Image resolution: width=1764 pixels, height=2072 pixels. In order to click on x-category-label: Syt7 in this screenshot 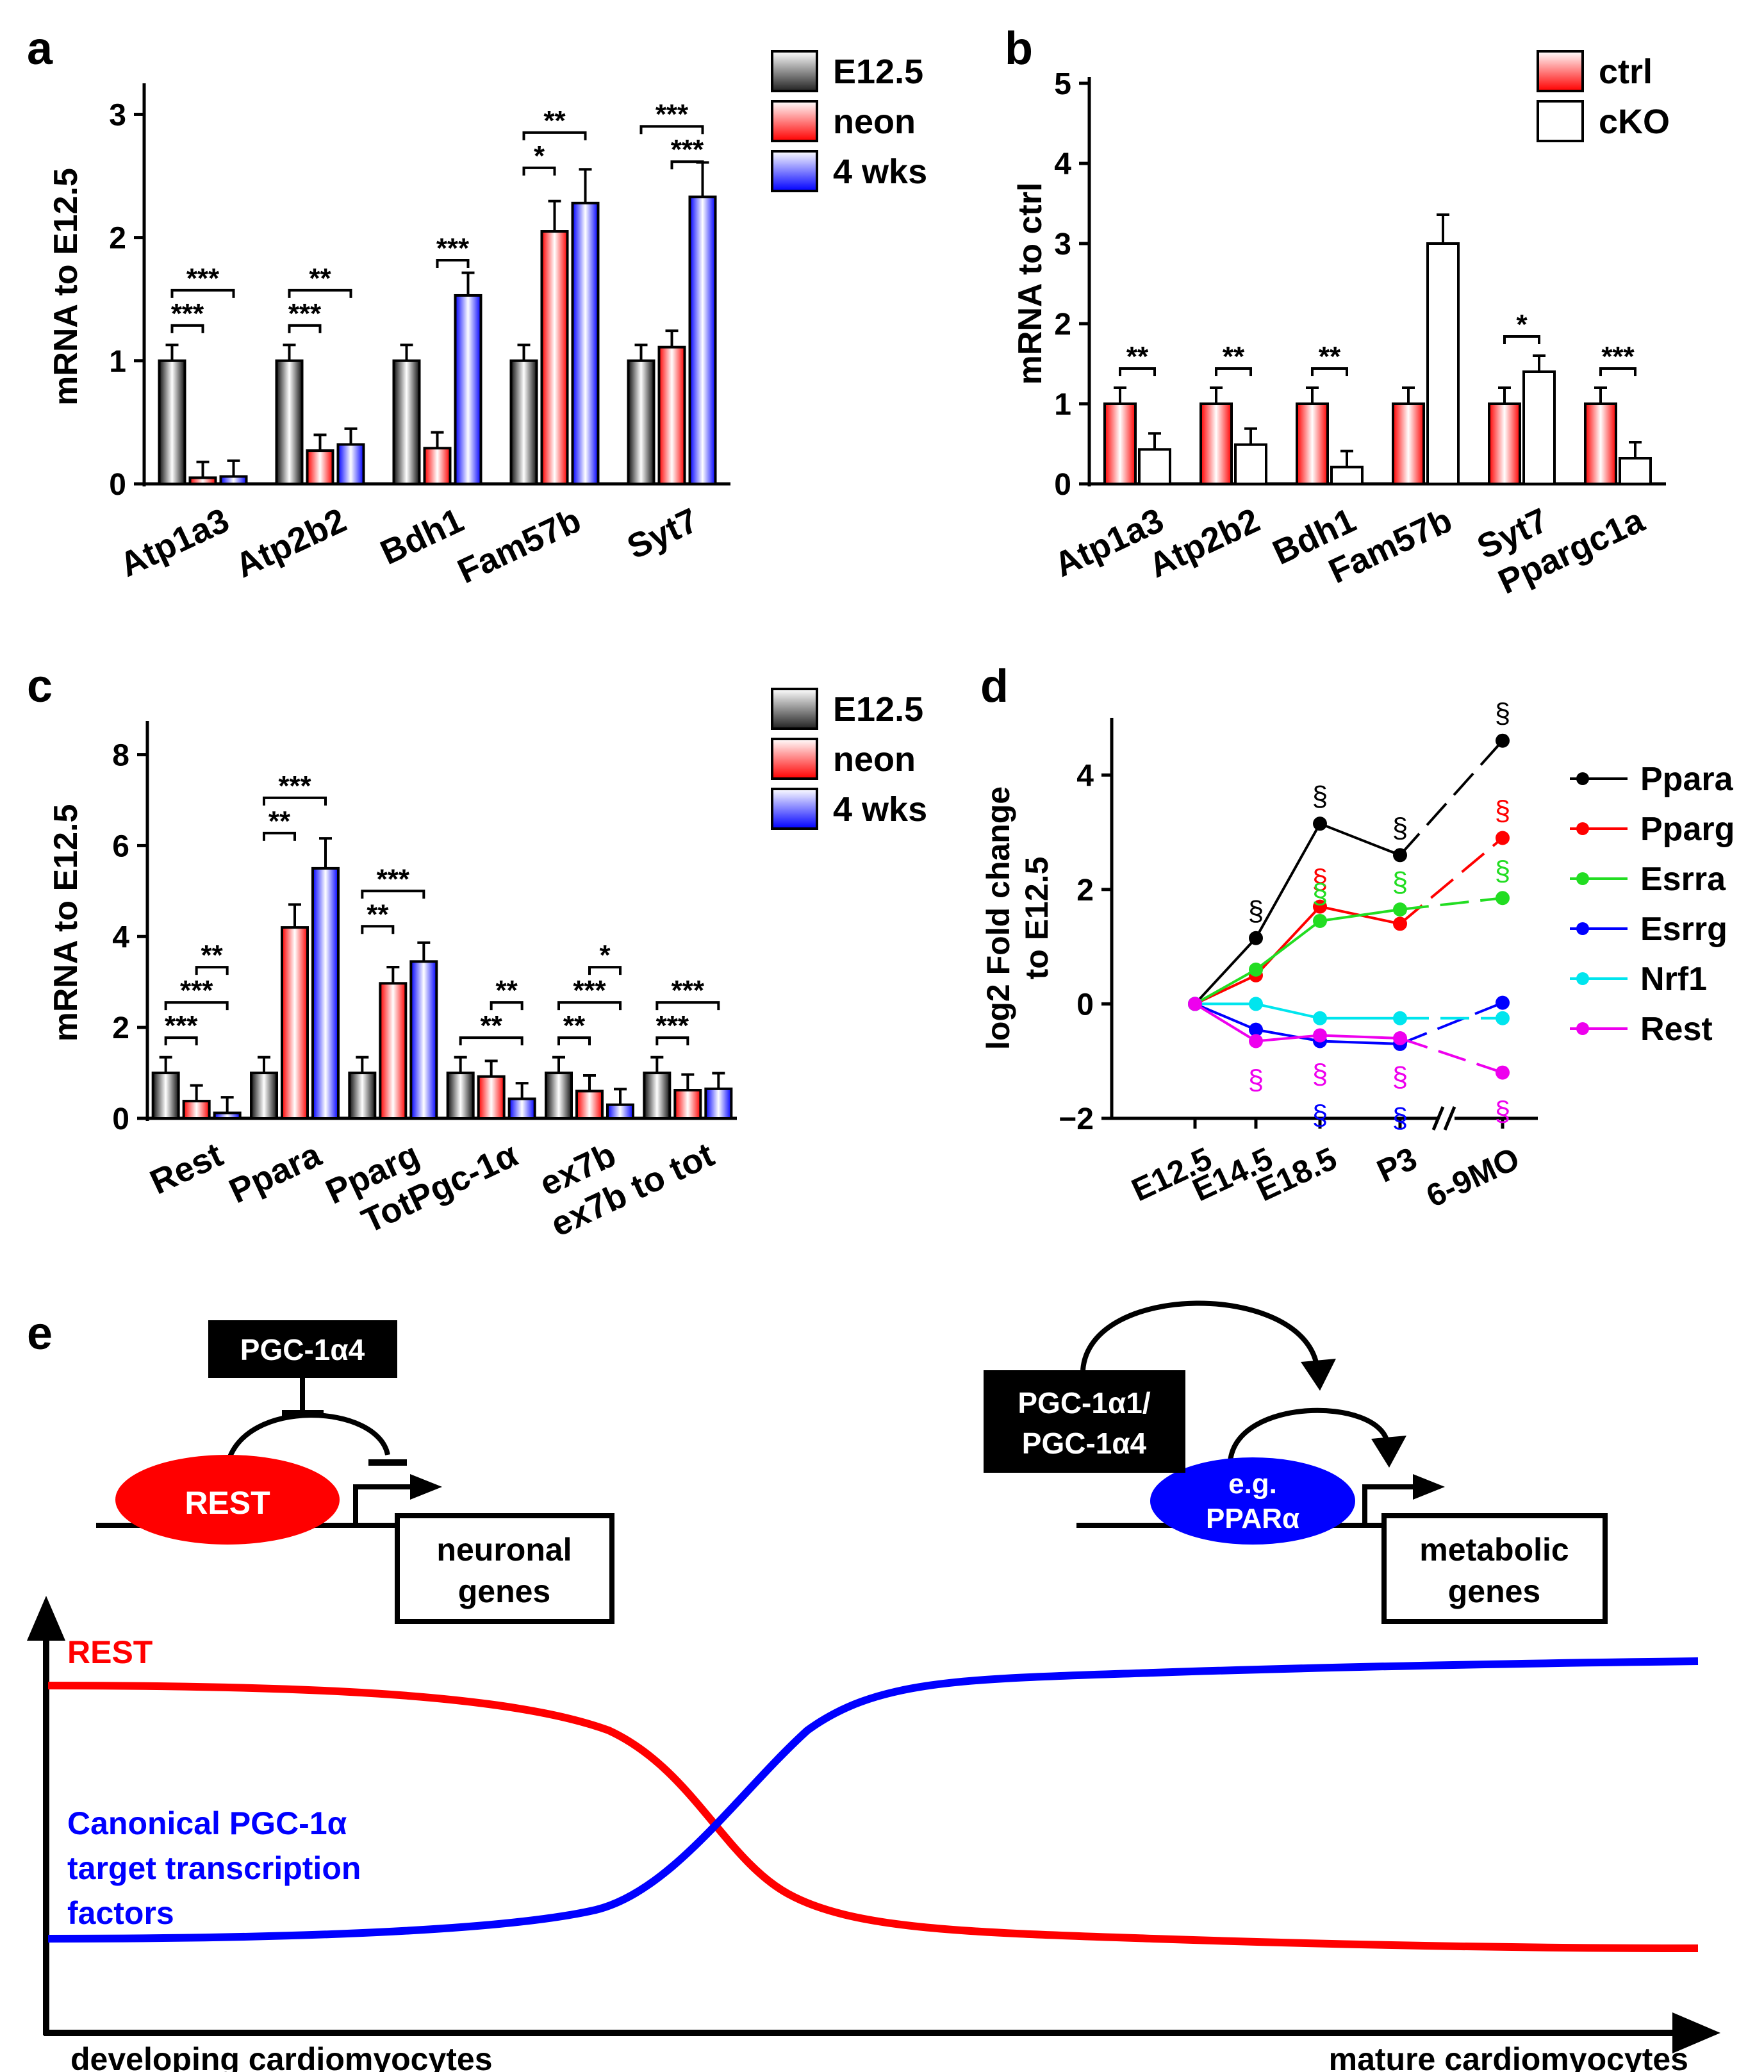, I will do `click(663, 534)`.